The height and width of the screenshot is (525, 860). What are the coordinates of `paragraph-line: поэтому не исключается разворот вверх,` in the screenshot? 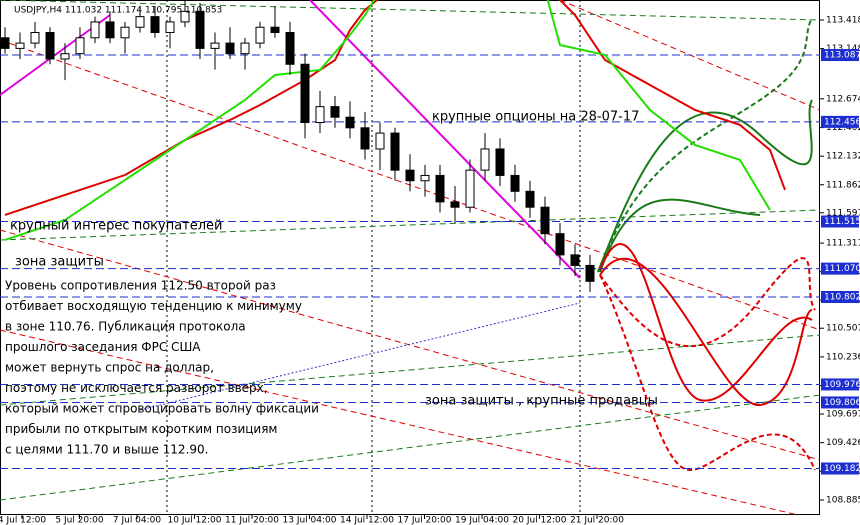 It's located at (136, 388).